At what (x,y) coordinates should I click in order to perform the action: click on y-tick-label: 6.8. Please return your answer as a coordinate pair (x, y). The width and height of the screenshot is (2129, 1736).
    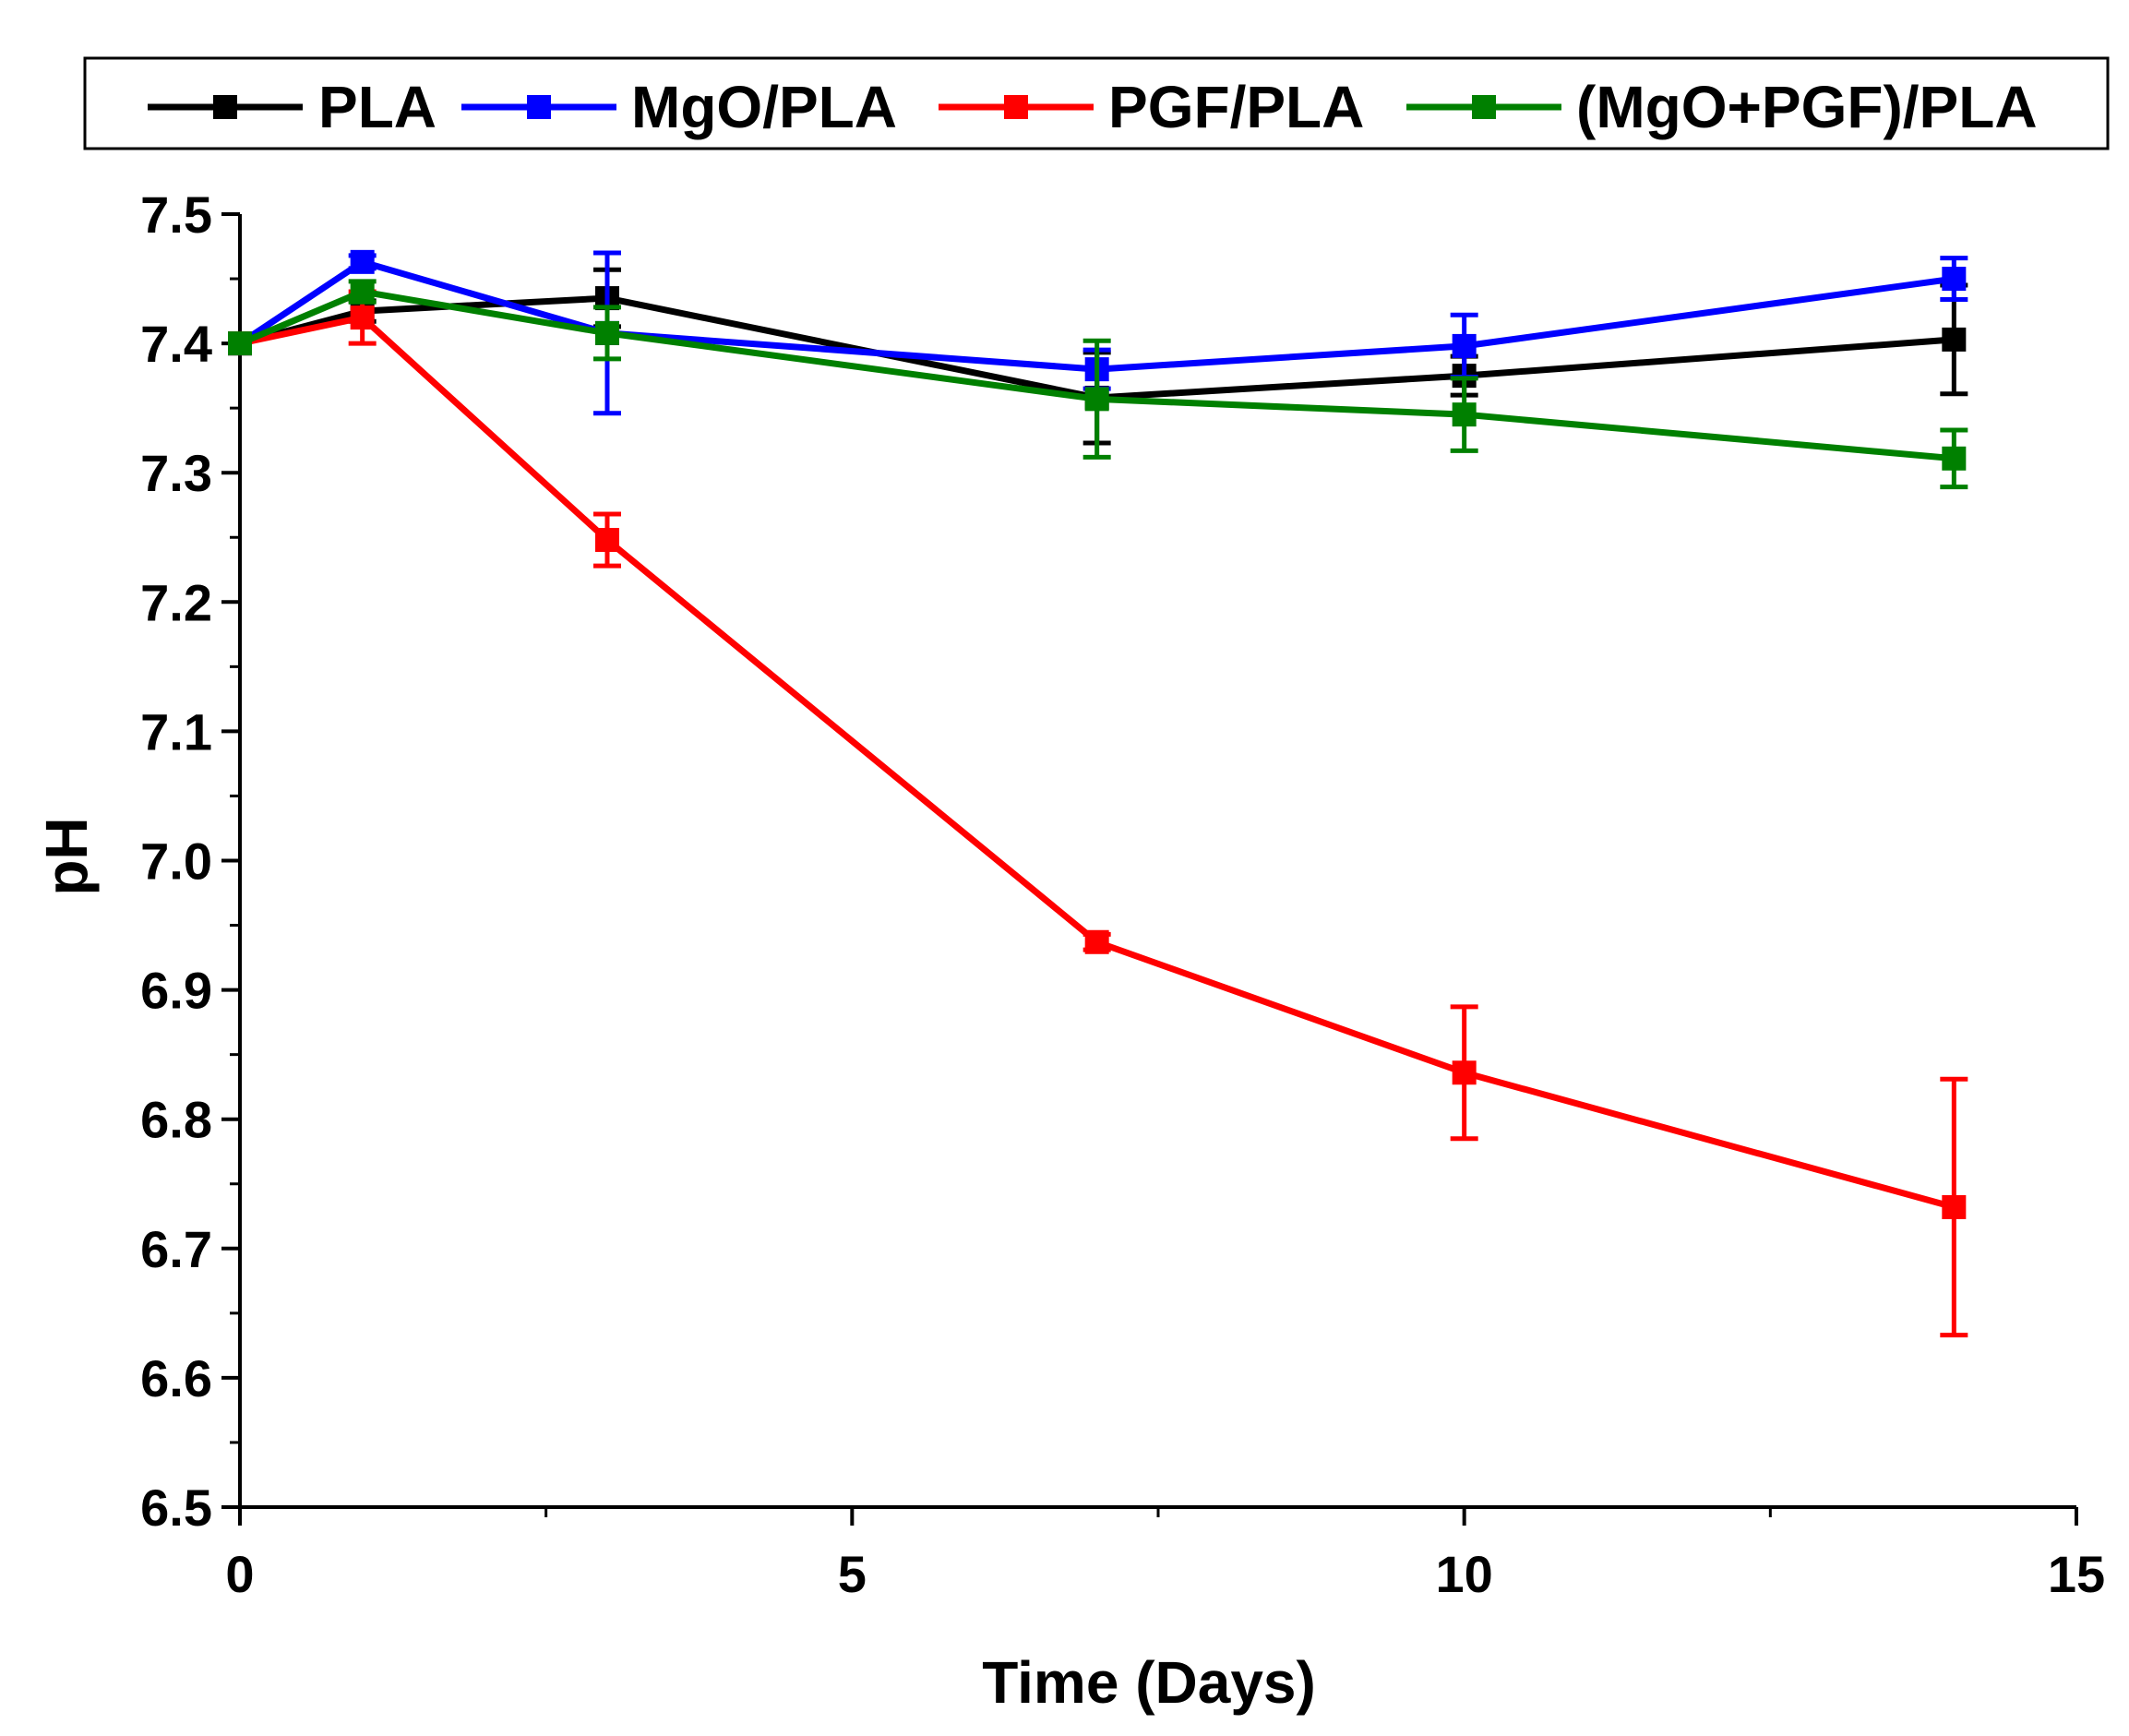
    Looking at the image, I should click on (176, 1120).